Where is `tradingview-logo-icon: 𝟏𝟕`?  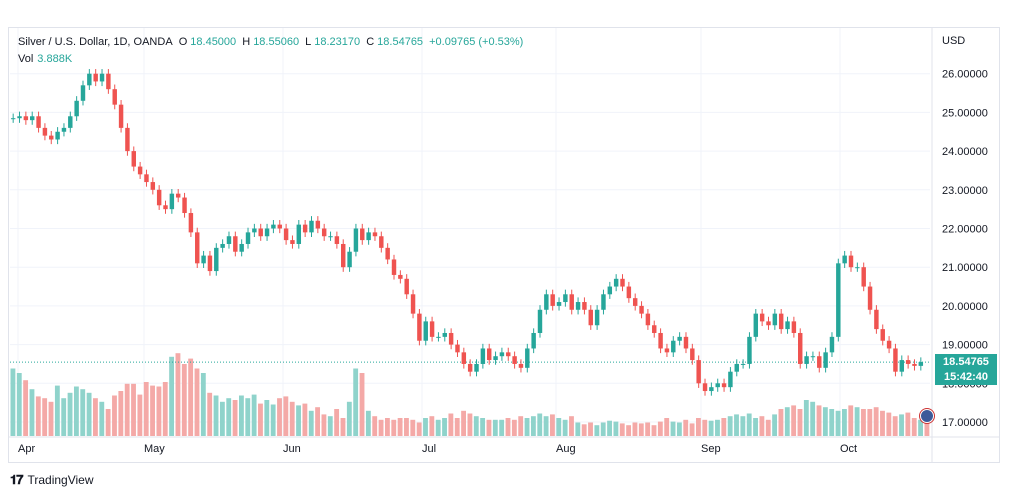
tradingview-logo-icon: 𝟏𝟕 is located at coordinates (17, 479).